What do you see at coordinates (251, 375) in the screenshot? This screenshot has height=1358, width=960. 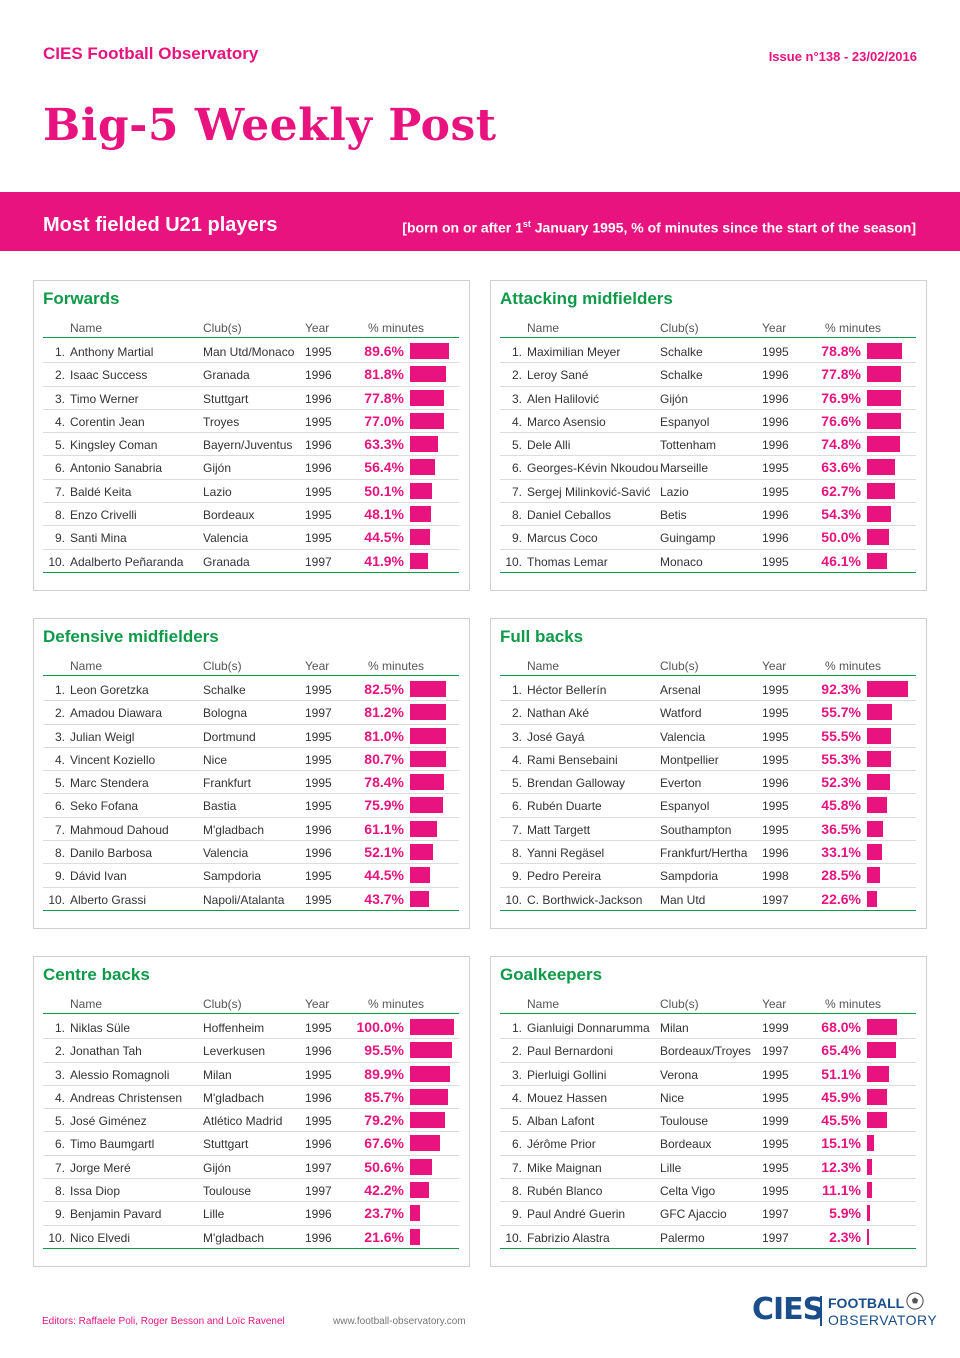 I see `table-row: 2. Isaac Success Granada 1996 81.8%` at bounding box center [251, 375].